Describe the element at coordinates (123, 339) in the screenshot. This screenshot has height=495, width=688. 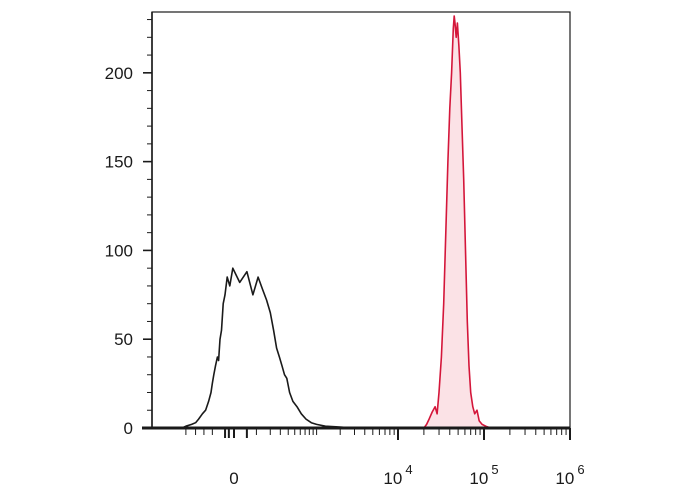
I see `y-tick-label: 50` at that location.